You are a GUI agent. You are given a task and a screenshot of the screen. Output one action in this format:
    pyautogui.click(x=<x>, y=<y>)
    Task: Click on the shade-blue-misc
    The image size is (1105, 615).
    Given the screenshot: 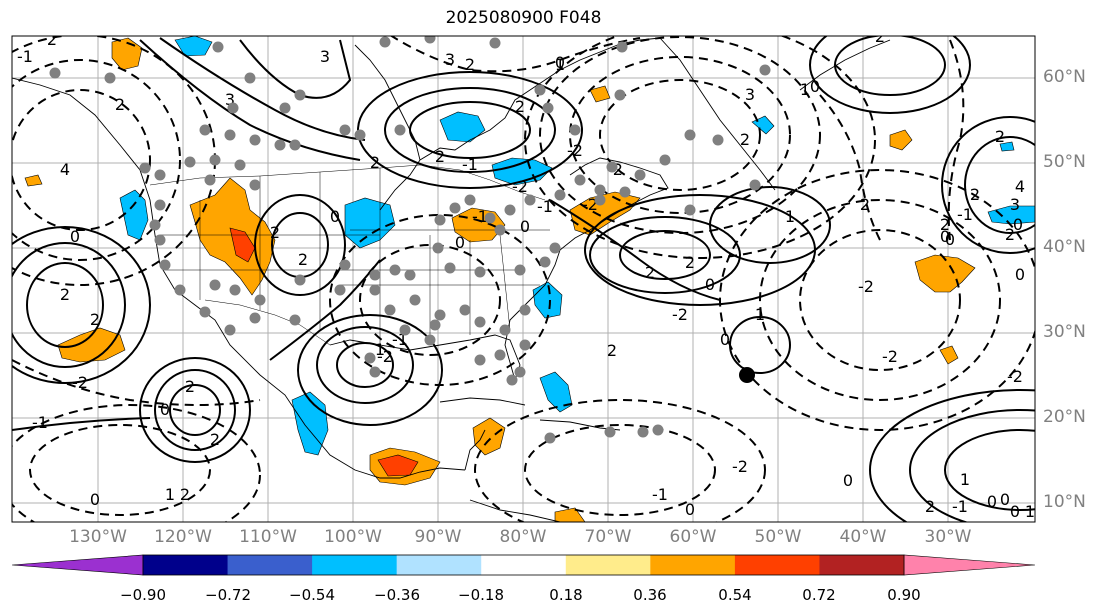 What is the action you would take?
    pyautogui.click(x=1007, y=146)
    